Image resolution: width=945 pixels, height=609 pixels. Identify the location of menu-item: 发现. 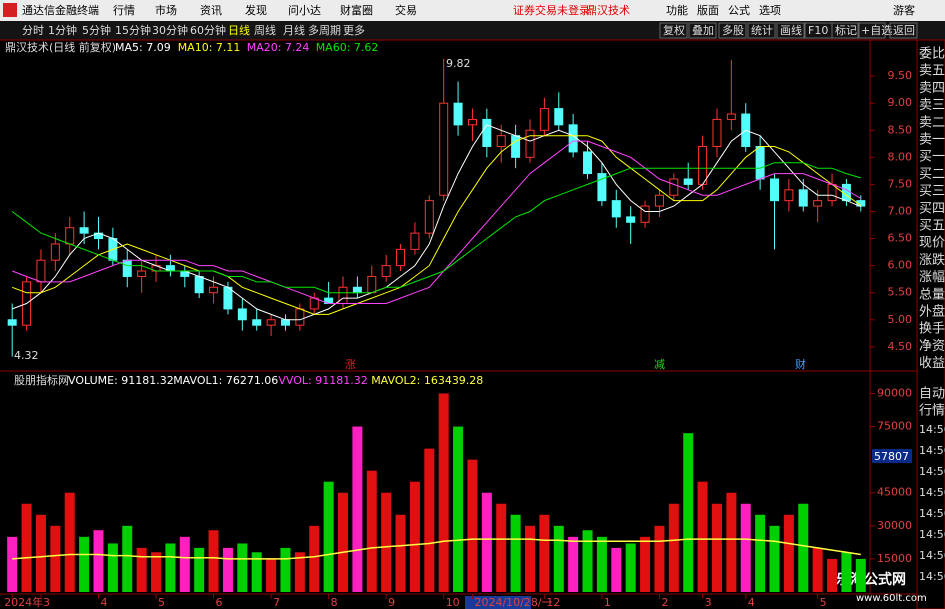
(256, 10).